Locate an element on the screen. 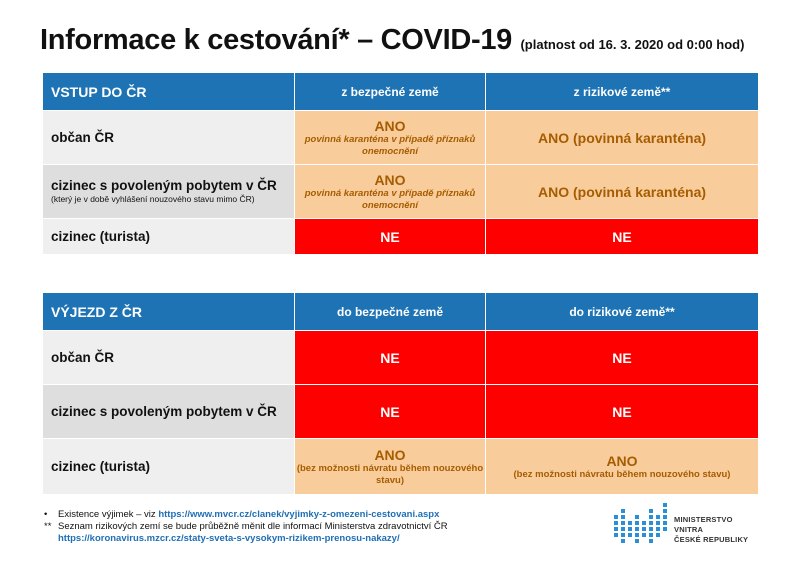  entry-row-tourist: cizinec (turista) NE NE is located at coordinates (400, 236).